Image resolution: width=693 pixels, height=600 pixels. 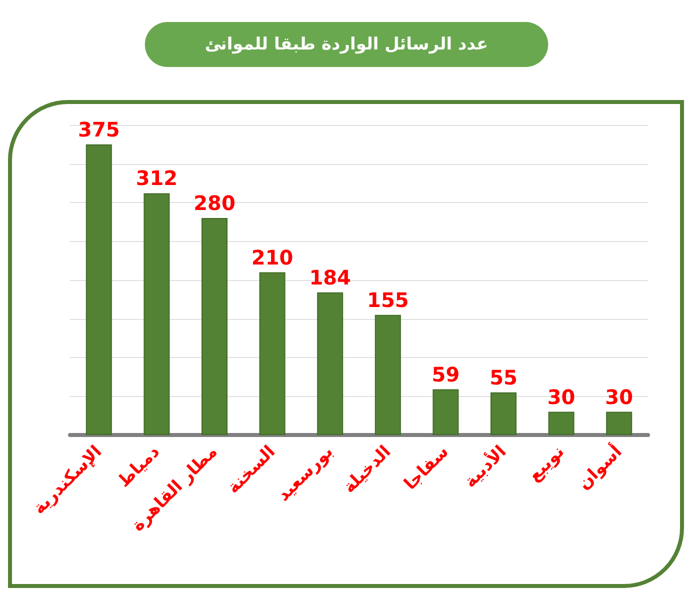 What do you see at coordinates (426, 468) in the screenshot?
I see `x-tick-label: سفاجا` at bounding box center [426, 468].